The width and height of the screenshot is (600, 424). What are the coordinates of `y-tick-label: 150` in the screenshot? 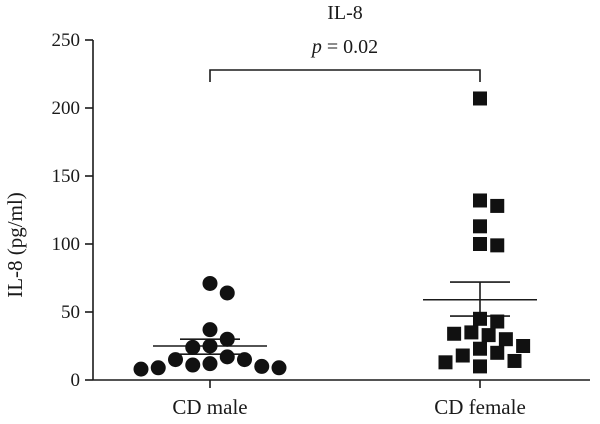 It's located at (66, 176).